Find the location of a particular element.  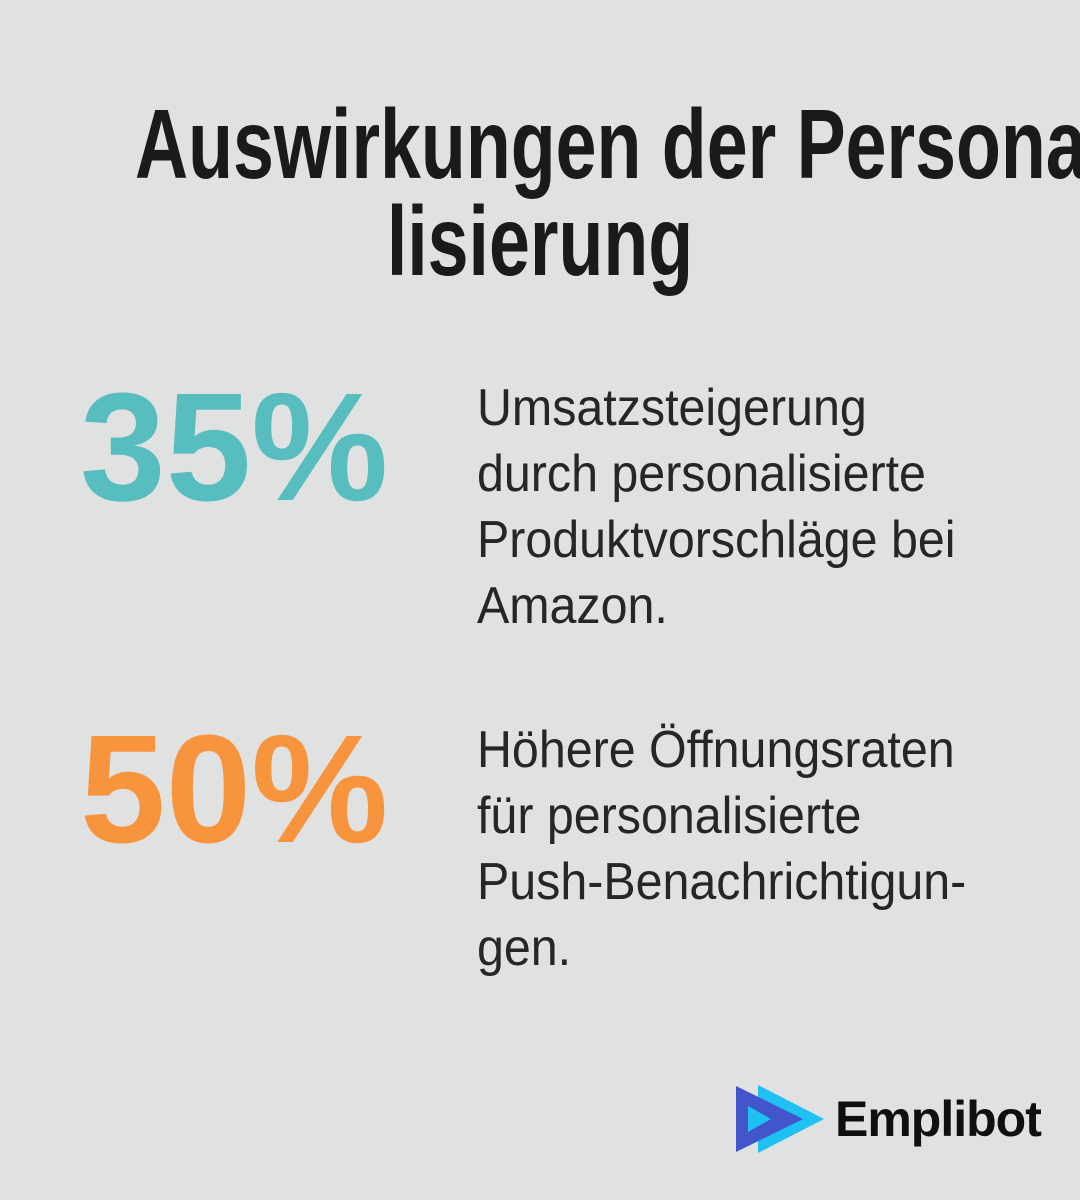

stat-description-line: Umsatzsteigerung is located at coordinates (672, 408).